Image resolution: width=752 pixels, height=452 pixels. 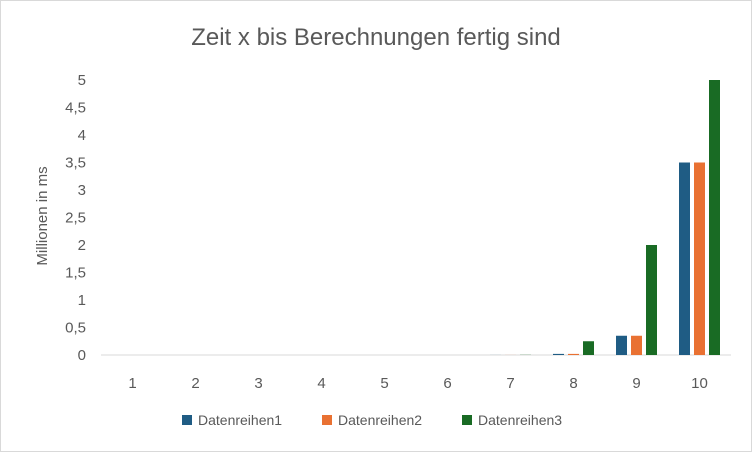 What do you see at coordinates (520, 420) in the screenshot?
I see `legend-label: Datenreihen3` at bounding box center [520, 420].